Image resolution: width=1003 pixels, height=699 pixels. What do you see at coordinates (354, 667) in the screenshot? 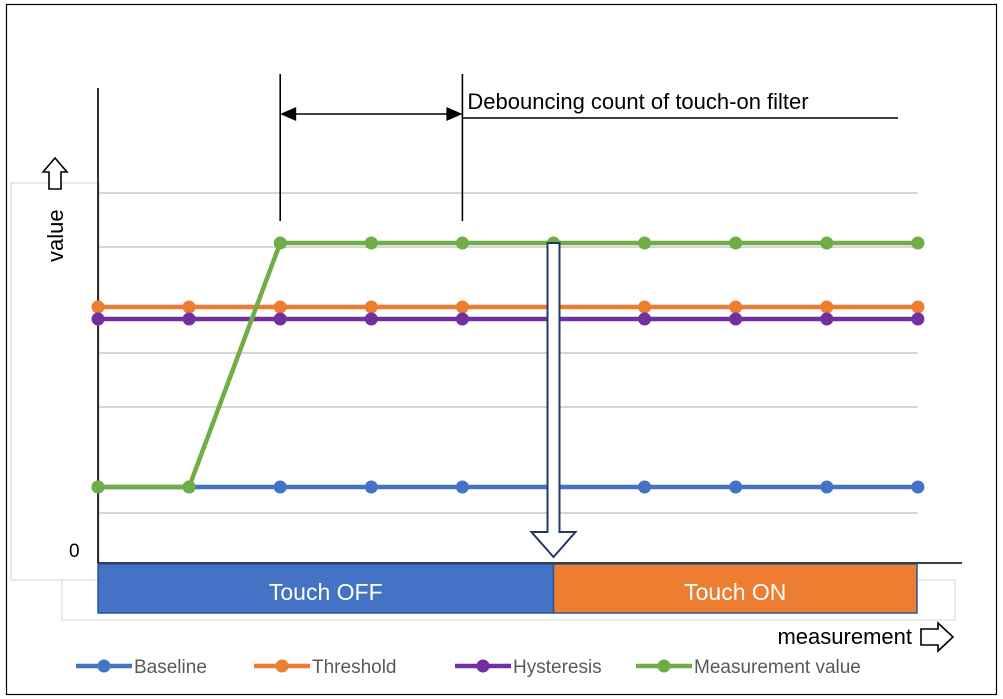
I see `legend-label-threshold: Threshold` at bounding box center [354, 667].